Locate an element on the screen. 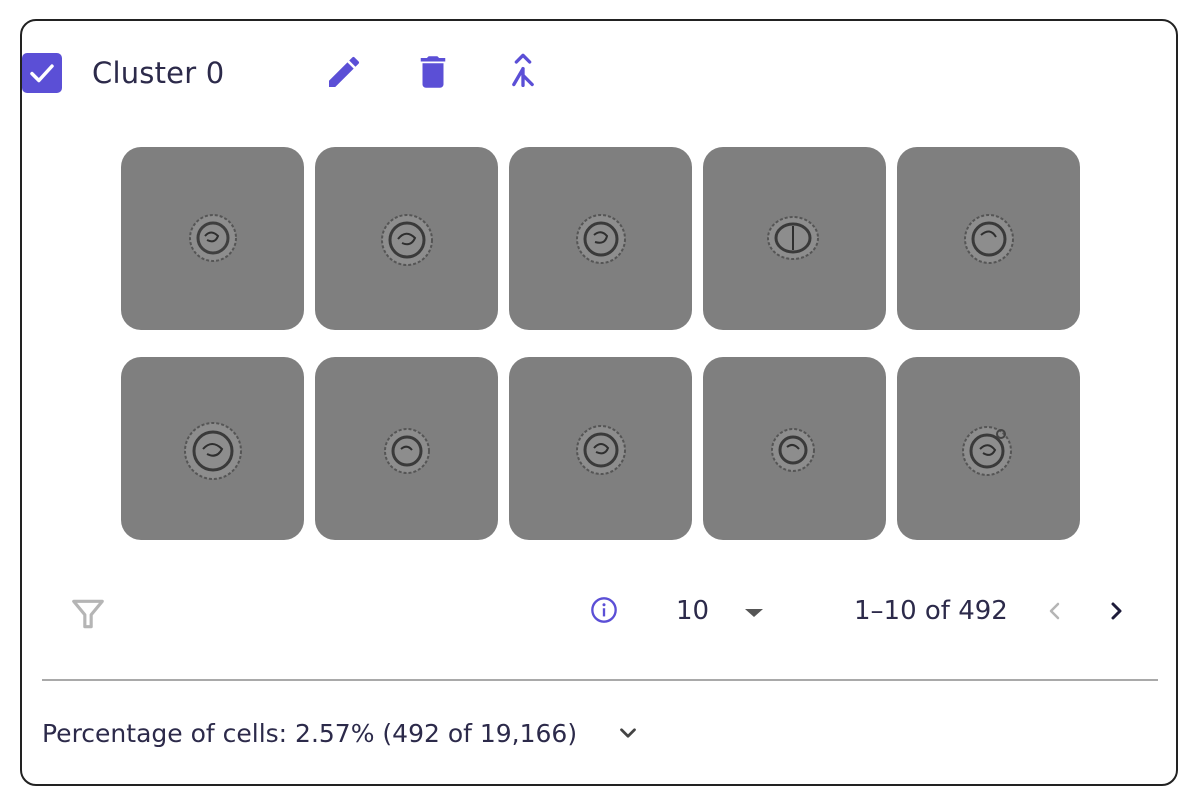 The height and width of the screenshot is (807, 1200). previous-page-button is located at coordinates (1055, 611).